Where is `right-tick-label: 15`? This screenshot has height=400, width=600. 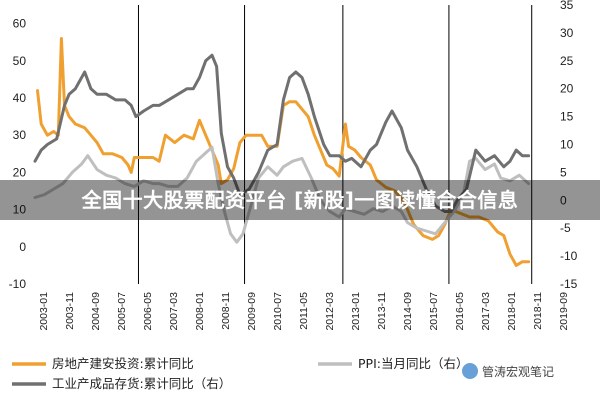 right-tick-label: 15 is located at coordinates (567, 117).